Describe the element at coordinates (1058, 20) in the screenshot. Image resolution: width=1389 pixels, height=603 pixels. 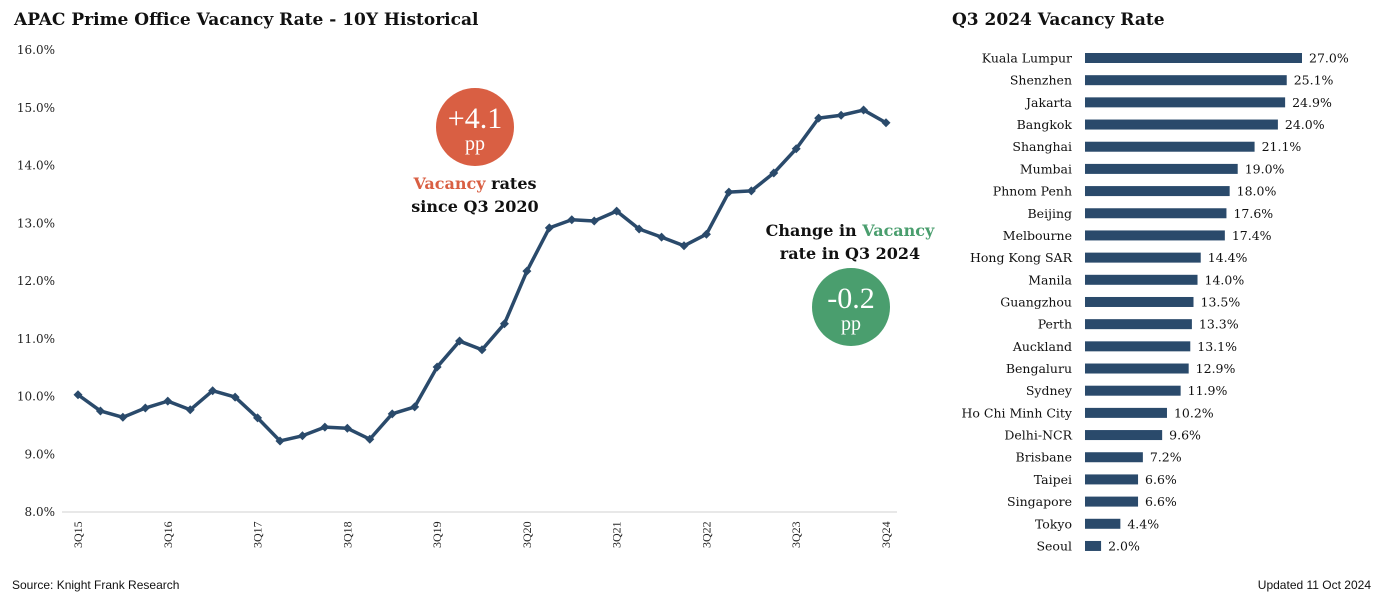
I see `bar-chart-title: Q3 2024 Vacancy Rate` at that location.